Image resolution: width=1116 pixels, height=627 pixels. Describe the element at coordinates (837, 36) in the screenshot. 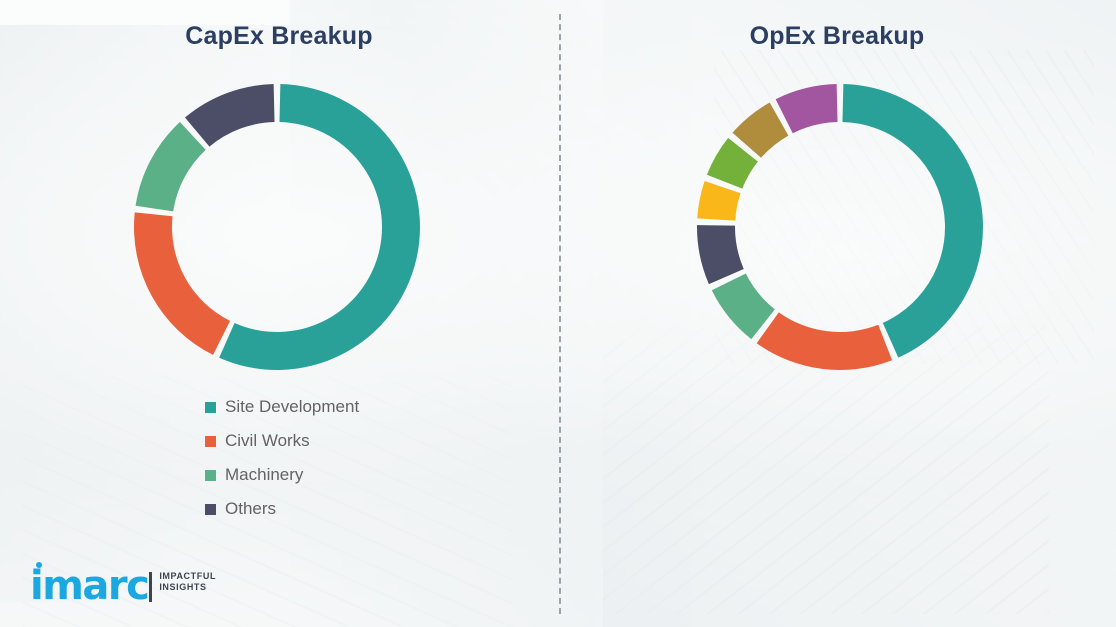

I see `opex-title: OpEx Breakup` at that location.